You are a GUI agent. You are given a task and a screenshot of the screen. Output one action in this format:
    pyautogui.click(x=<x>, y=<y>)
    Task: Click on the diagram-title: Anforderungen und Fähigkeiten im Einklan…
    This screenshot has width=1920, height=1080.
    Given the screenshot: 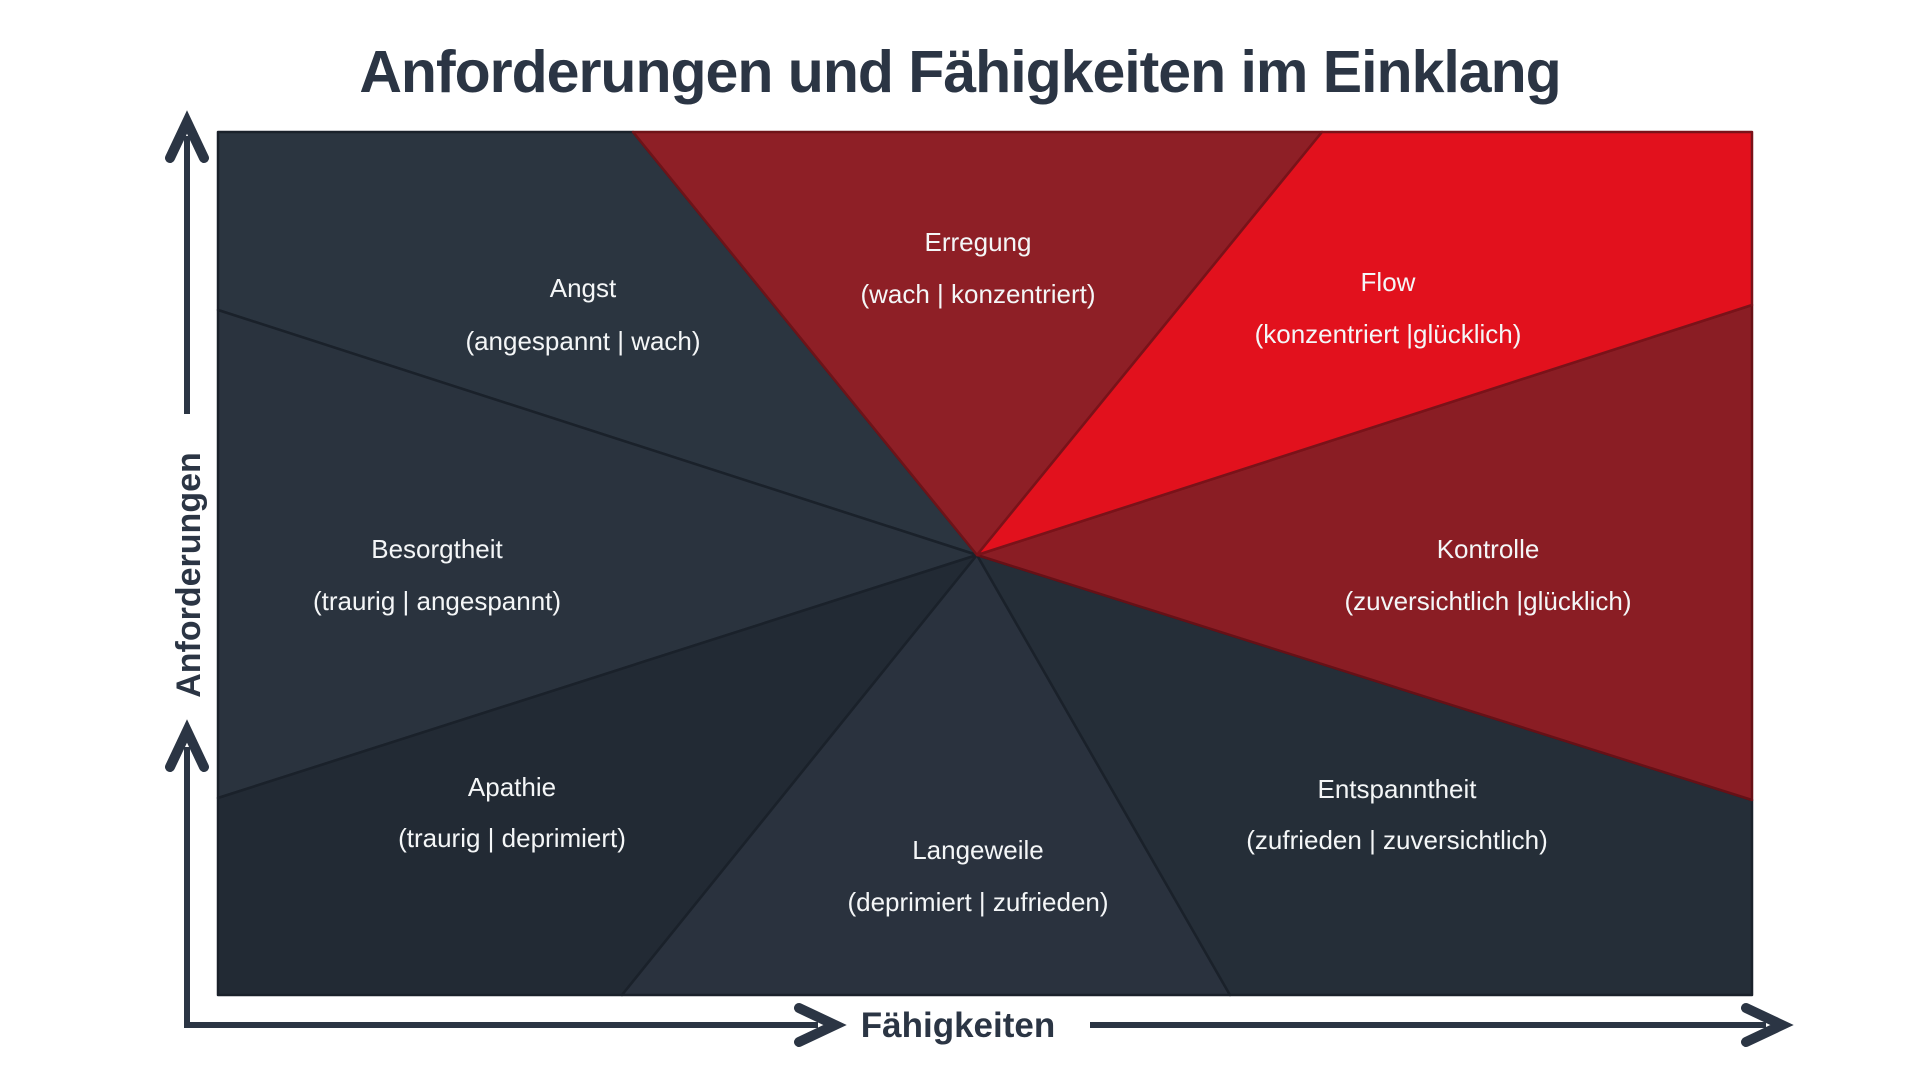 What is the action you would take?
    pyautogui.click(x=960, y=72)
    